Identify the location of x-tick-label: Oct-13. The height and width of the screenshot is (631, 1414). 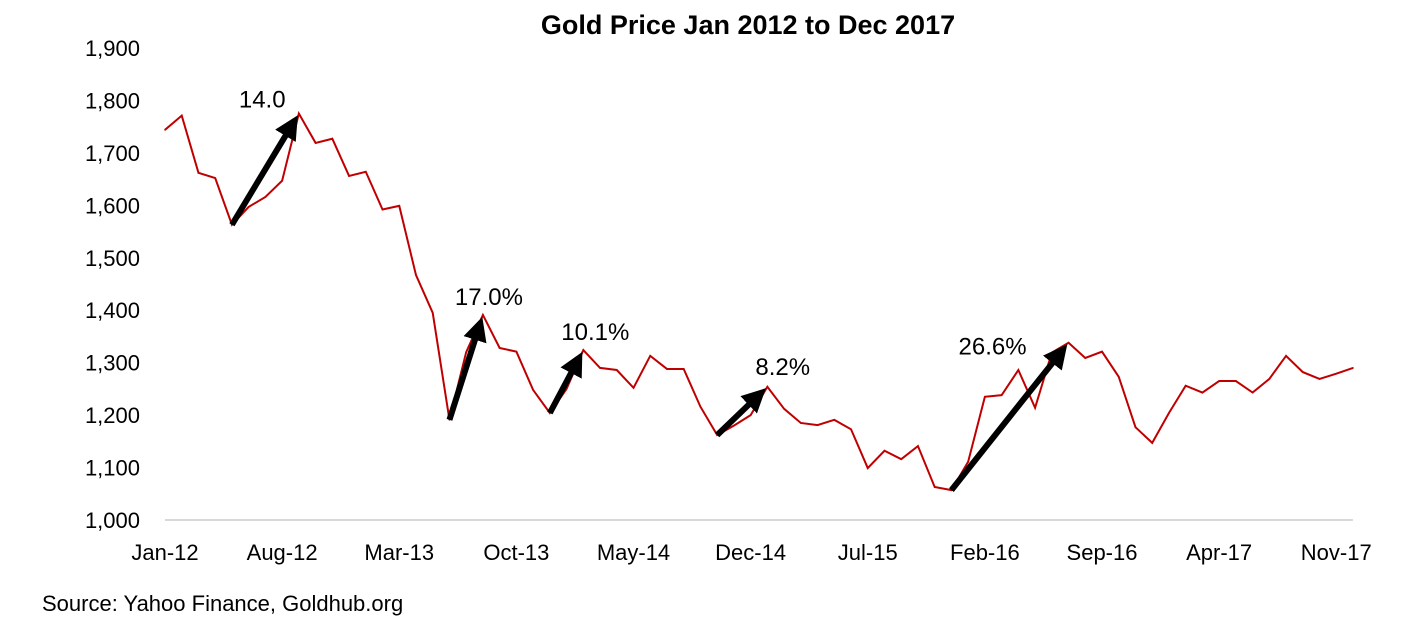
(516, 552).